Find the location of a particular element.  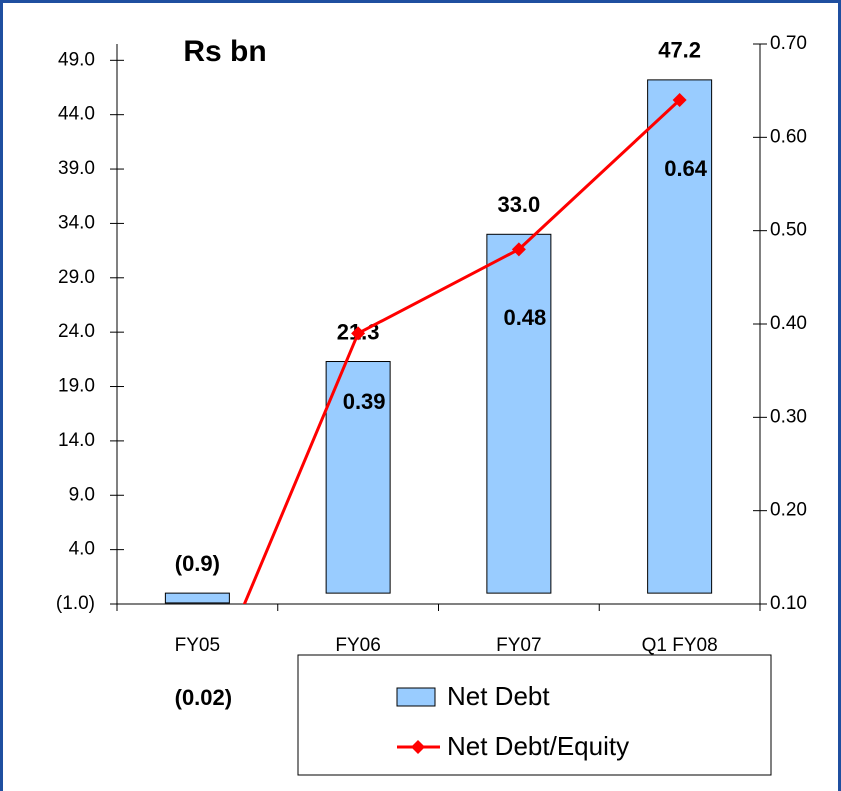

y2-tick-label: 0.60 is located at coordinates (788, 136).